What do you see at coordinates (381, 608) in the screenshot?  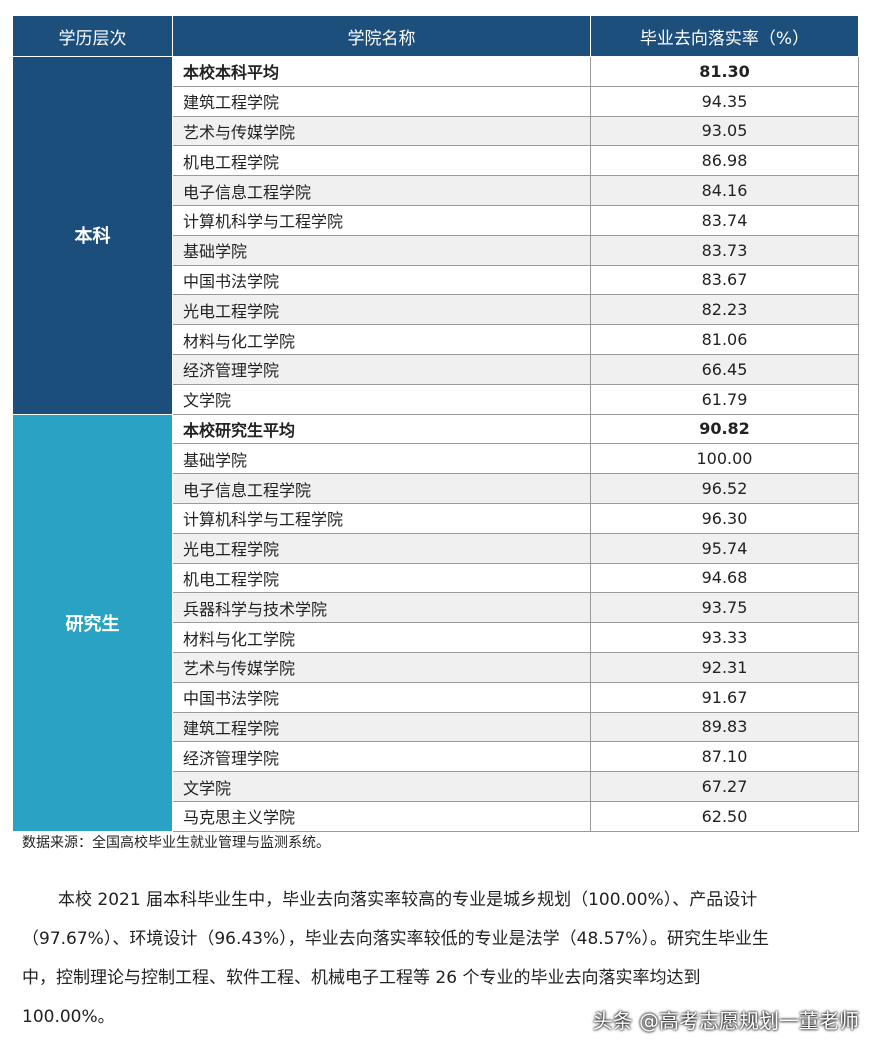 I see `college-name: 兵器科学与技术学院` at bounding box center [381, 608].